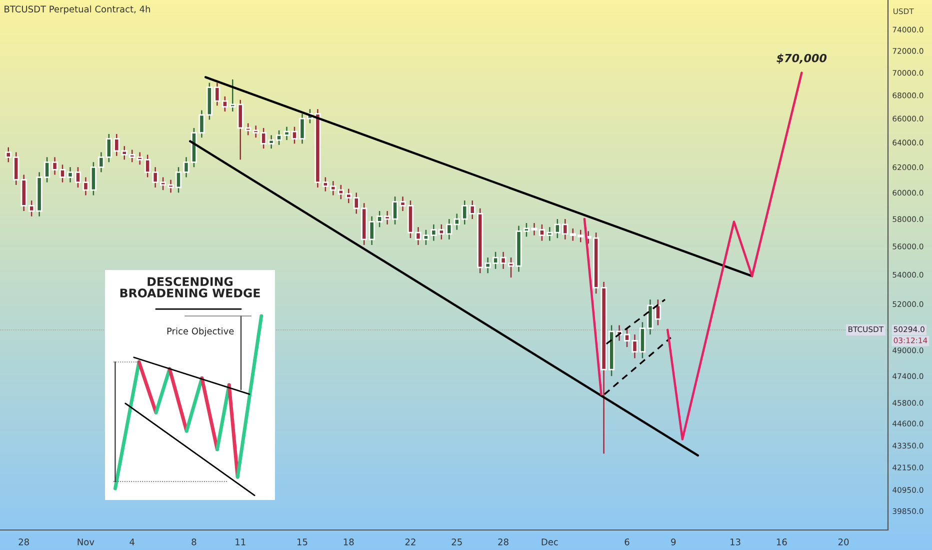  What do you see at coordinates (843, 542) in the screenshot?
I see `x-tick-label: 20` at bounding box center [843, 542].